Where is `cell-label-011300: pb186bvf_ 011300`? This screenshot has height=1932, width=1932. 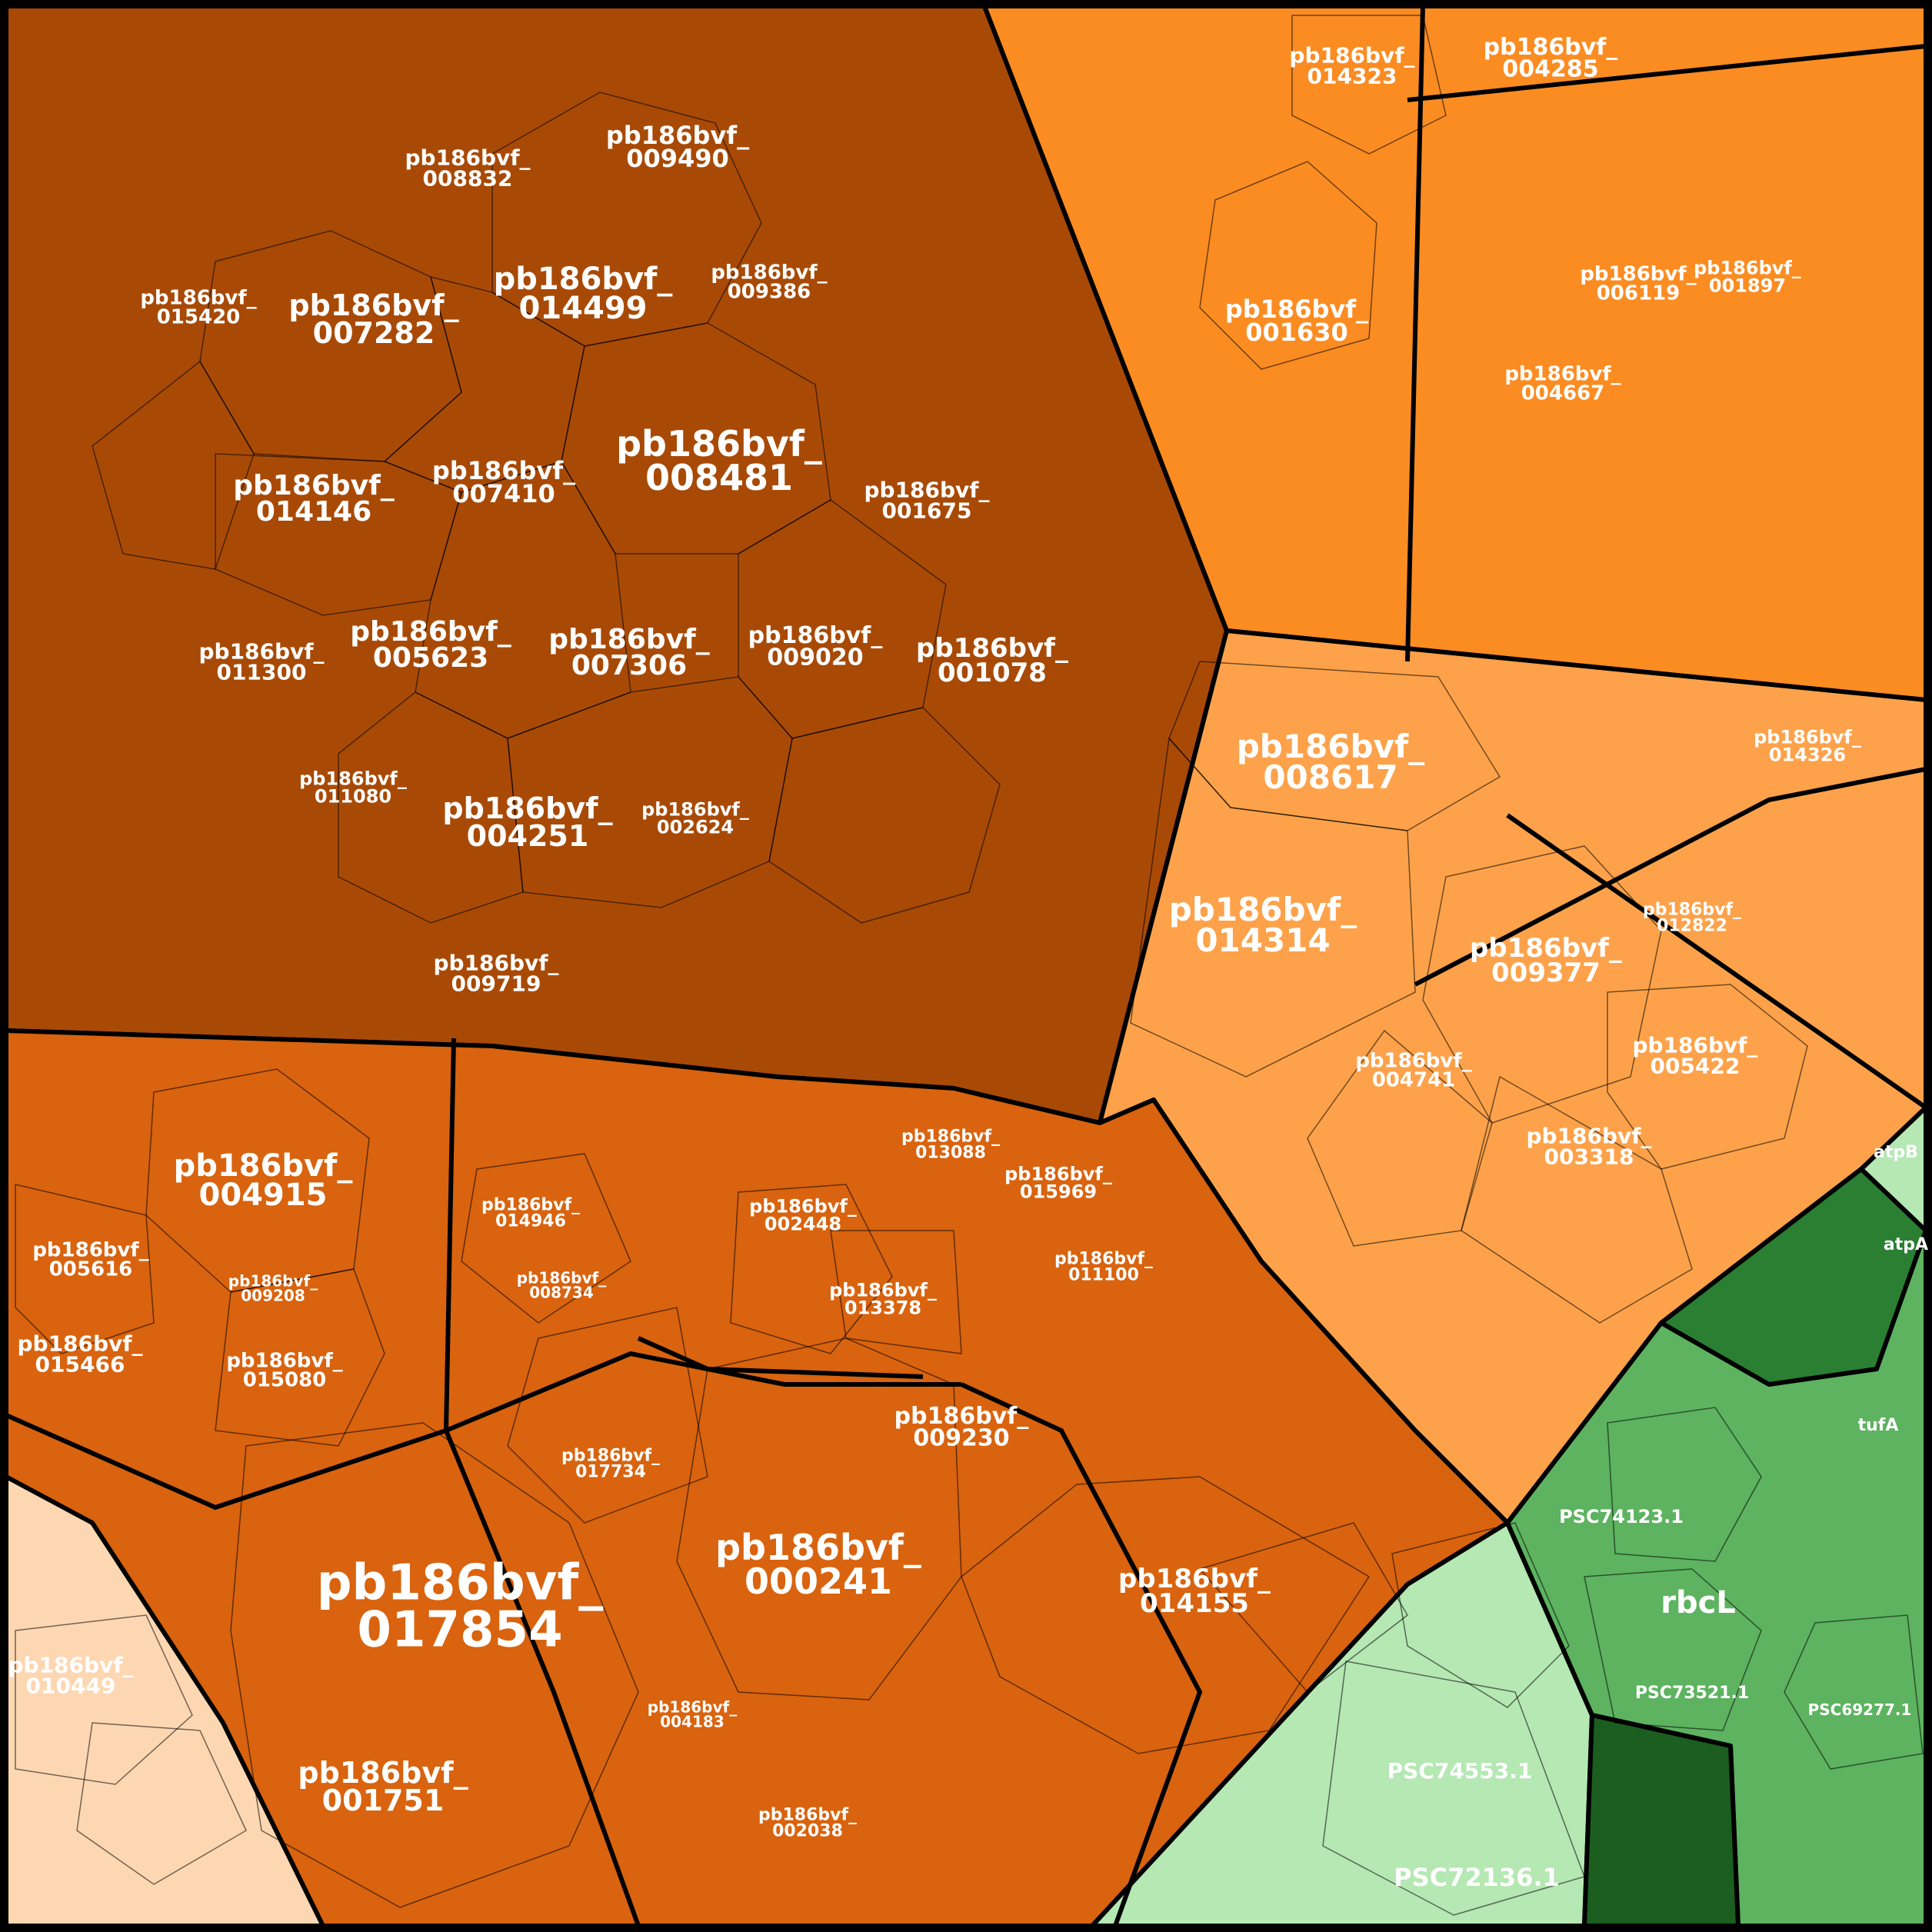 cell-label-011300: pb186bvf_ 011300 is located at coordinates (261, 662).